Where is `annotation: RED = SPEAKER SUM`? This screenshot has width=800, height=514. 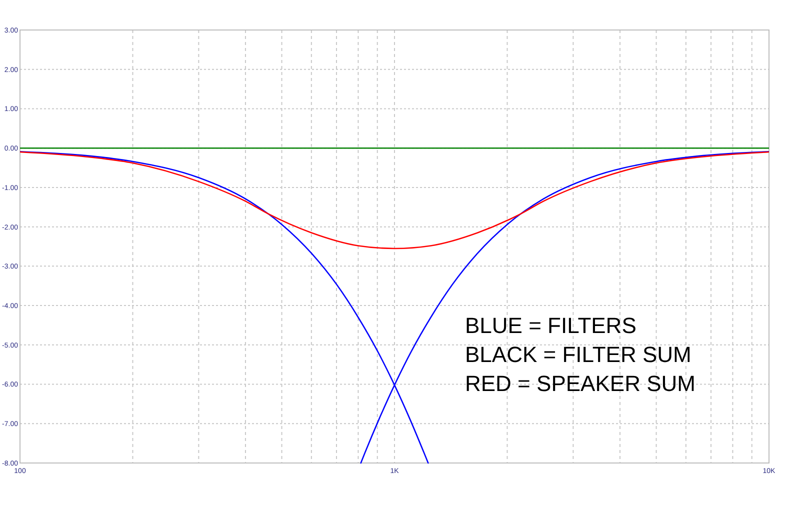 annotation: RED = SPEAKER SUM is located at coordinates (580, 383).